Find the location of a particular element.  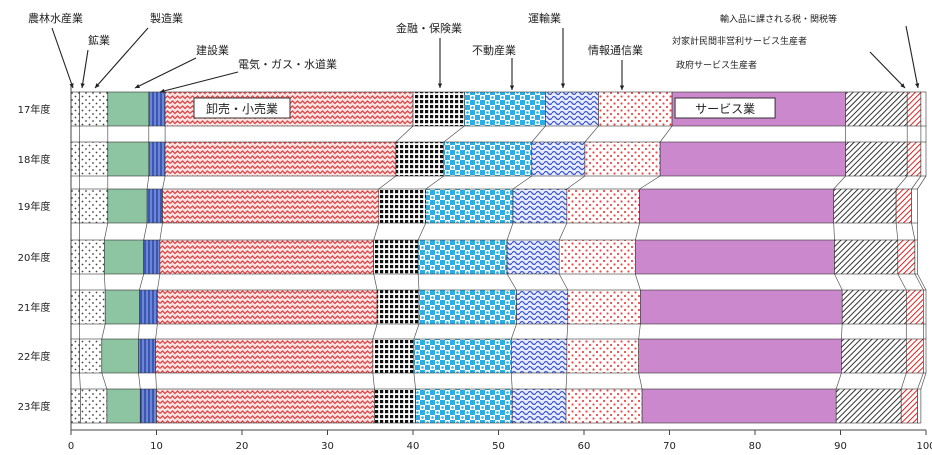

category-label: 18年度 is located at coordinates (34, 159).